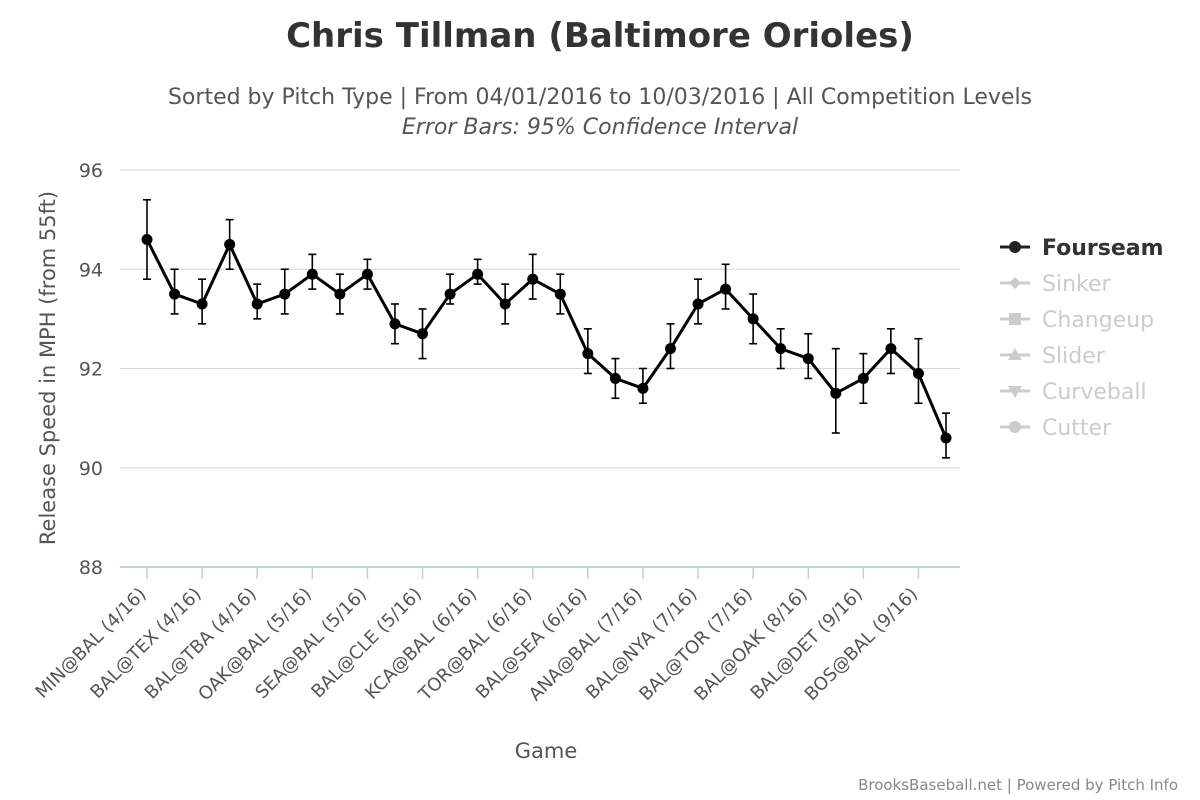 The image size is (1200, 800). What do you see at coordinates (1077, 428) in the screenshot?
I see `legend-label: Cutter` at bounding box center [1077, 428].